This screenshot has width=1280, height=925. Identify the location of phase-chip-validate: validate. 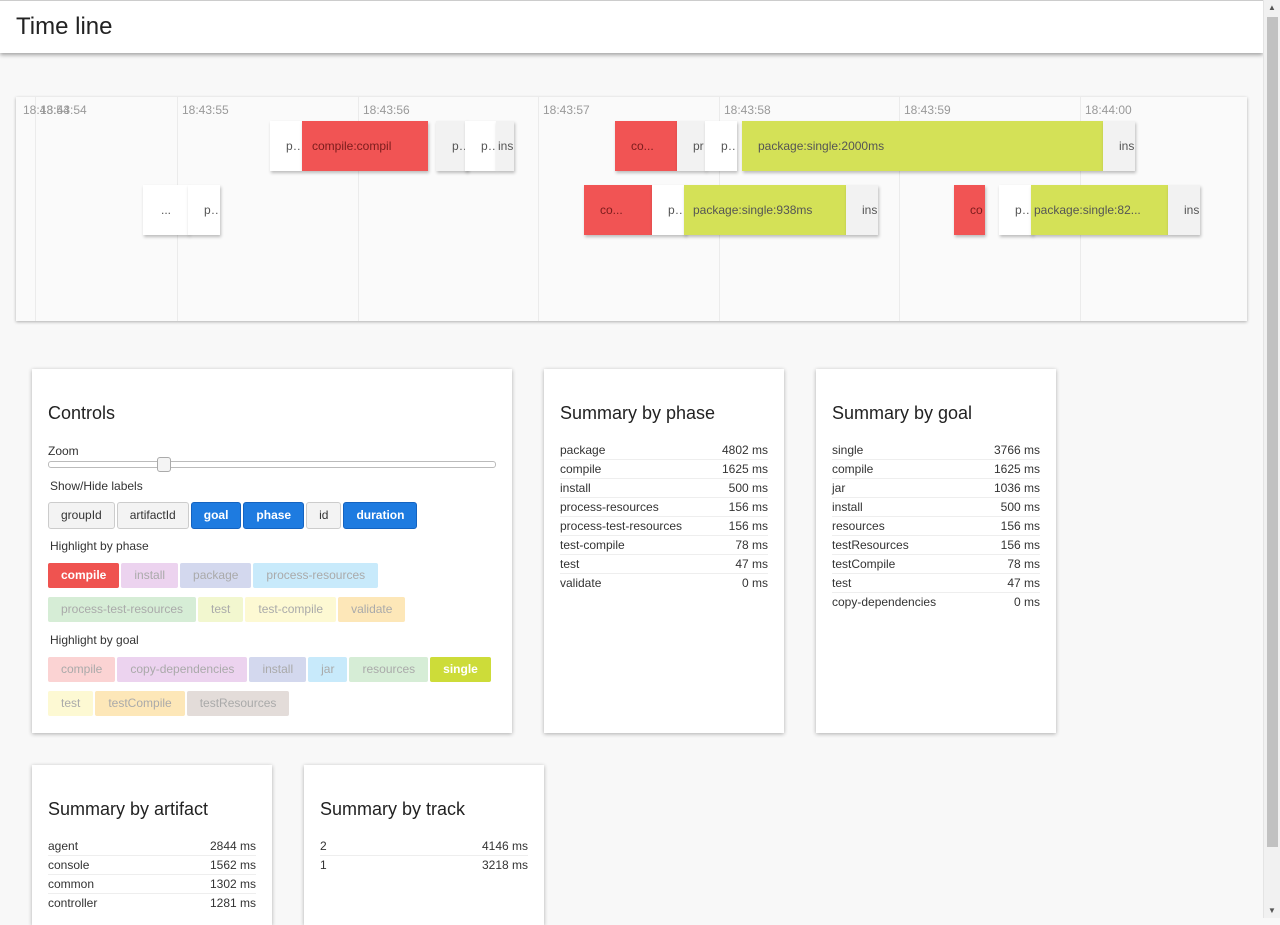
(372, 609).